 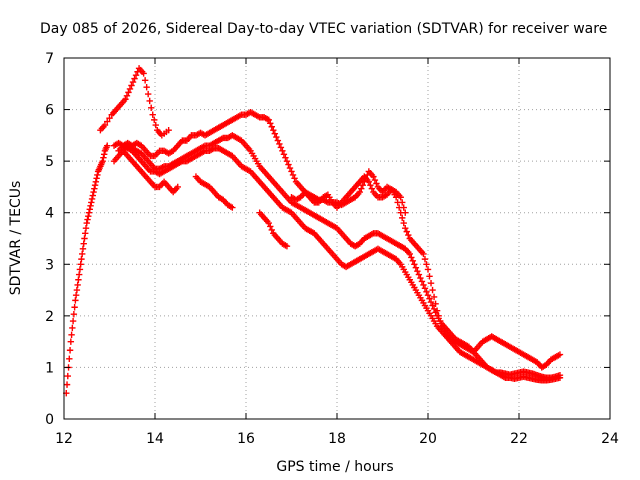 I want to click on y-tick-label: 1, so click(x=49, y=368).